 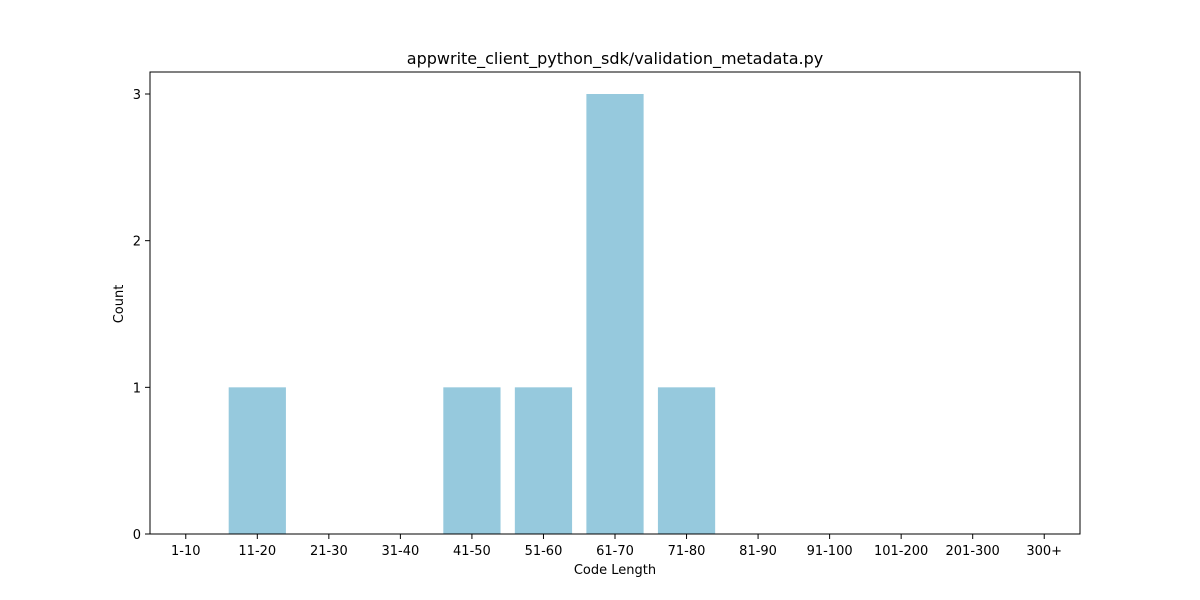 What do you see at coordinates (830, 551) in the screenshot?
I see `x-tick-label: 91-100` at bounding box center [830, 551].